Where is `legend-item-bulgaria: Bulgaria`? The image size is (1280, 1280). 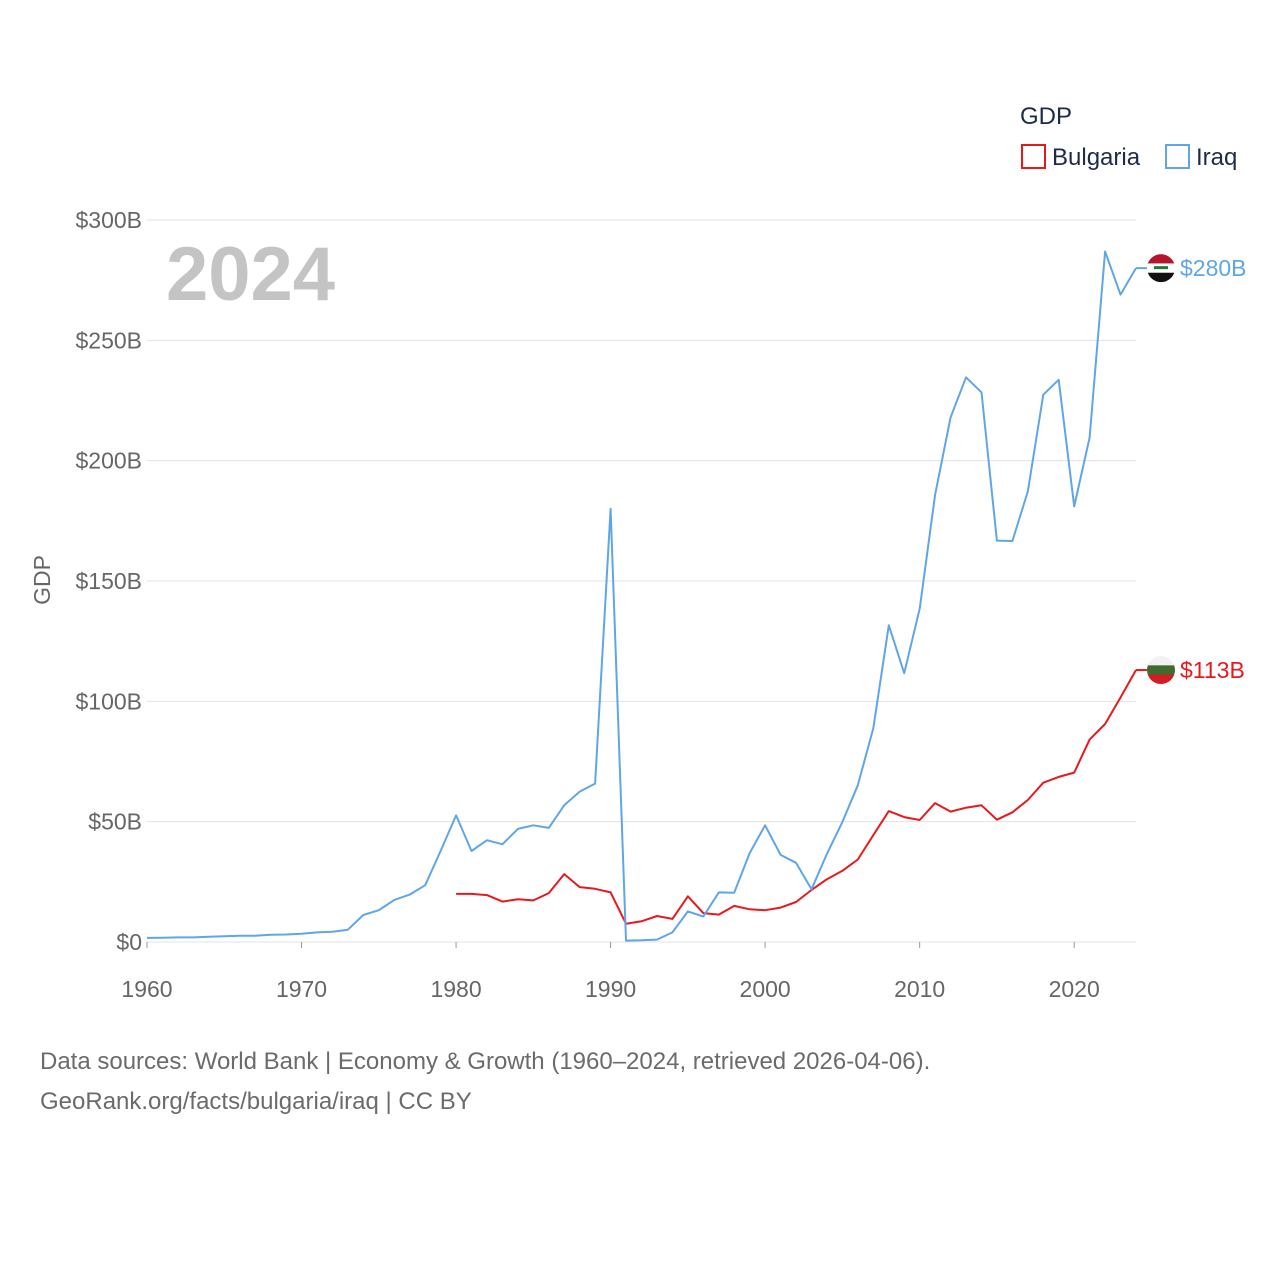
legend-item-bulgaria: Bulgaria is located at coordinates (1081, 157).